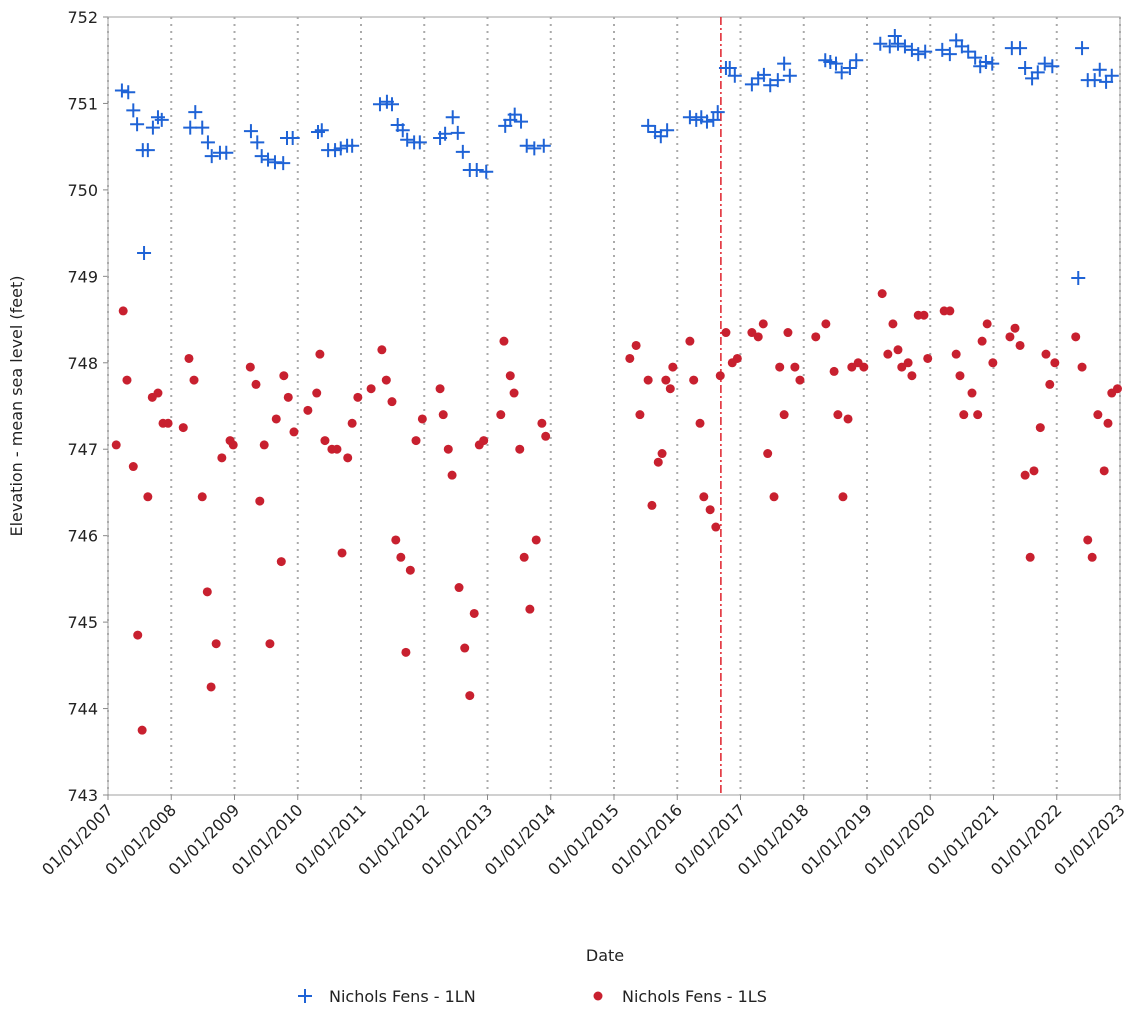 The width and height of the screenshot is (1138, 1020). I want to click on y-tick-label: 750, so click(82, 190).